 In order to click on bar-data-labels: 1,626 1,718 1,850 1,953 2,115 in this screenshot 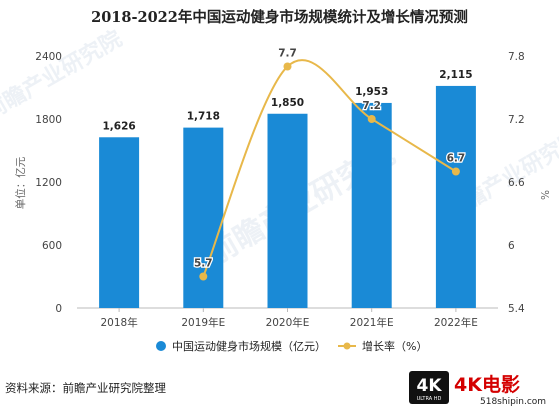, I will do `click(287, 100)`.